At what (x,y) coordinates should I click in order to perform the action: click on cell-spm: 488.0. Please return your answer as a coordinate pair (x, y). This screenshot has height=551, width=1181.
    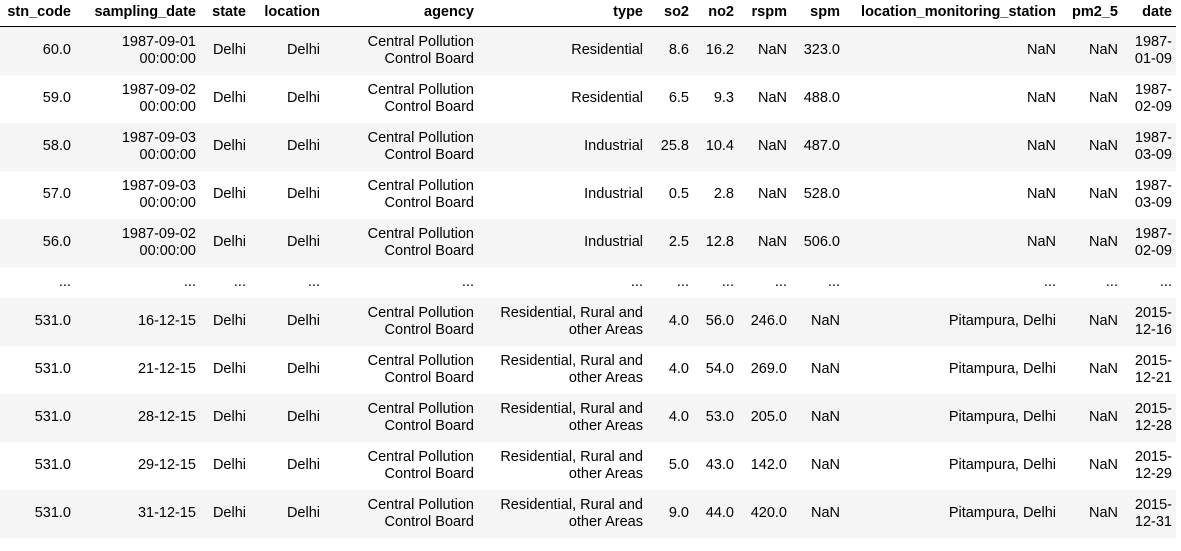
    Looking at the image, I should click on (817, 98).